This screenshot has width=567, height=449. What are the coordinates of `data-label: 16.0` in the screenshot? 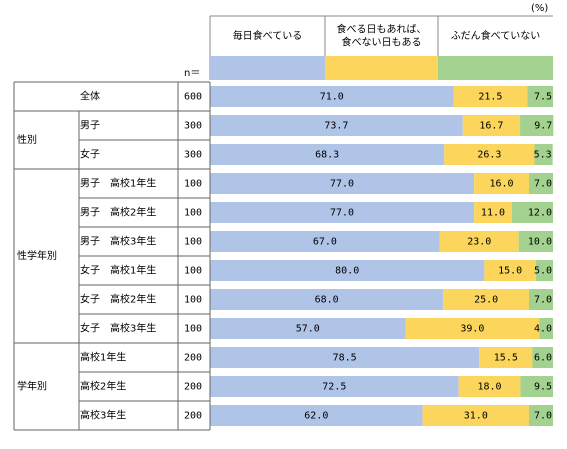 It's located at (502, 184).